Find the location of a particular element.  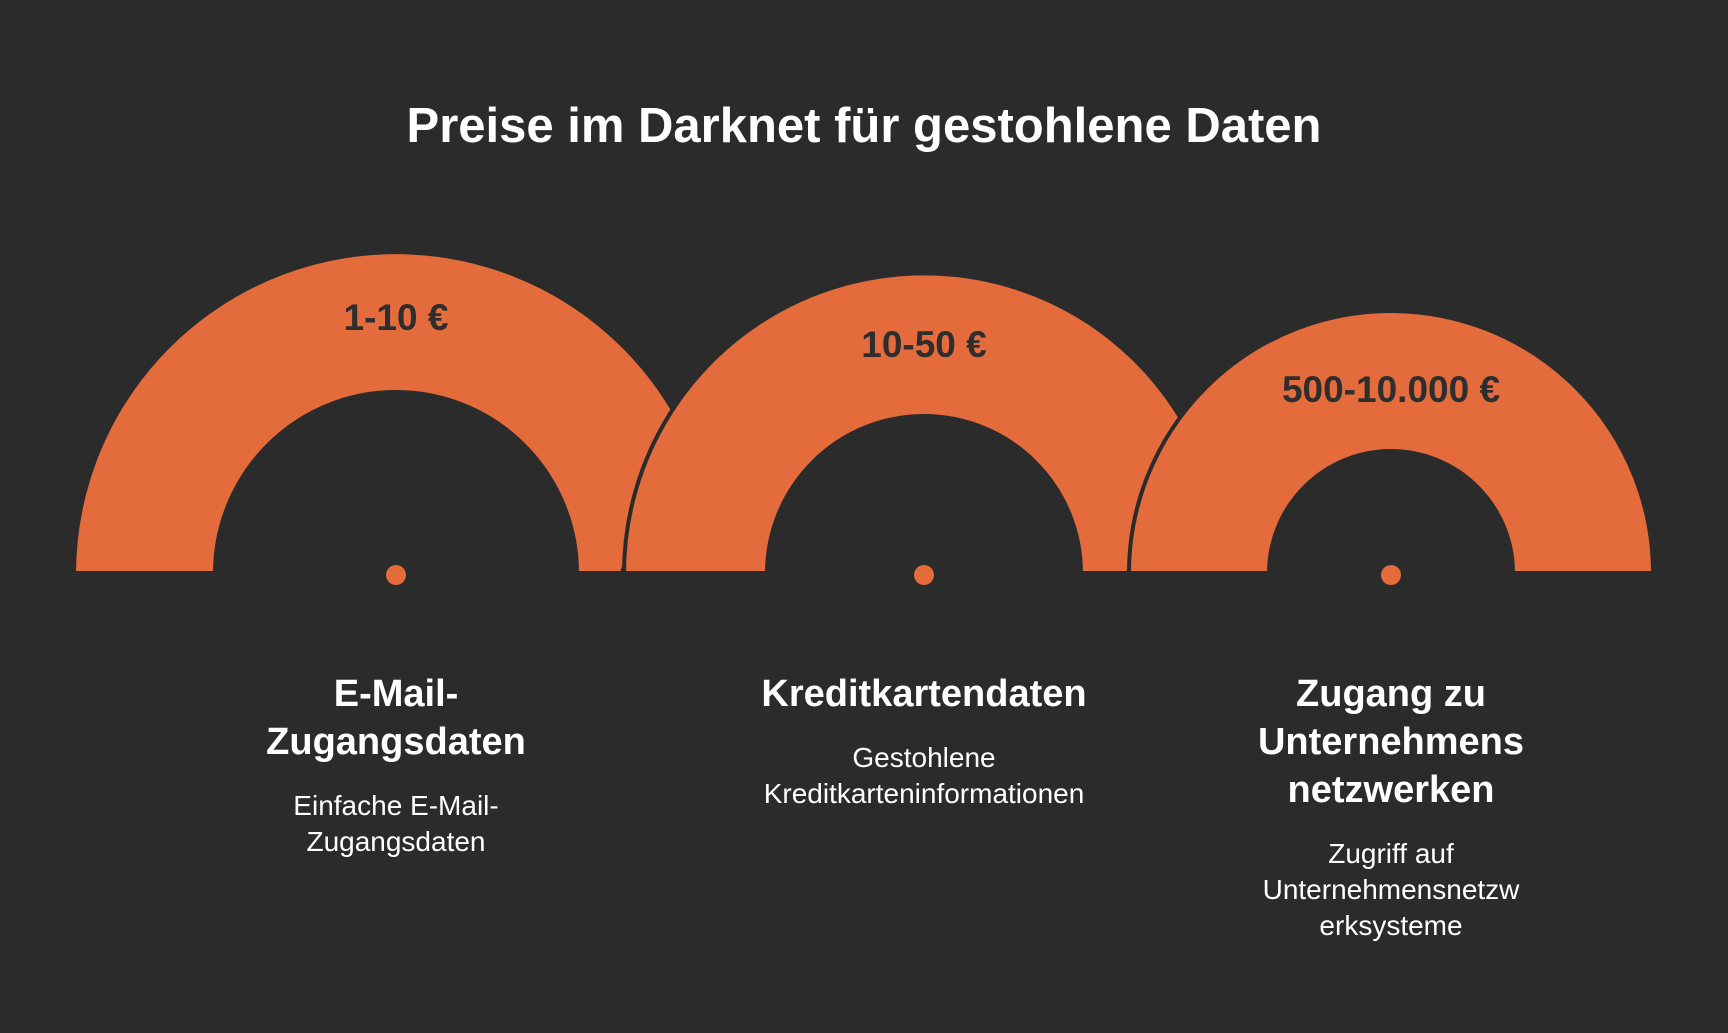

item-title: Kreditkartendaten is located at coordinates (924, 694).